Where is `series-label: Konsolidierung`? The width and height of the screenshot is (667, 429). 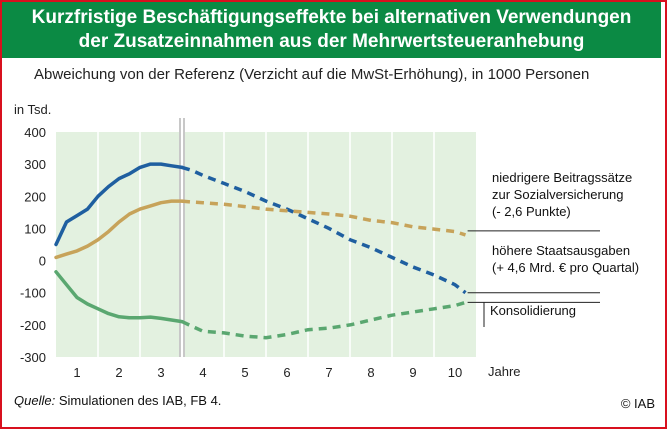
series-label: Konsolidierung is located at coordinates (533, 310).